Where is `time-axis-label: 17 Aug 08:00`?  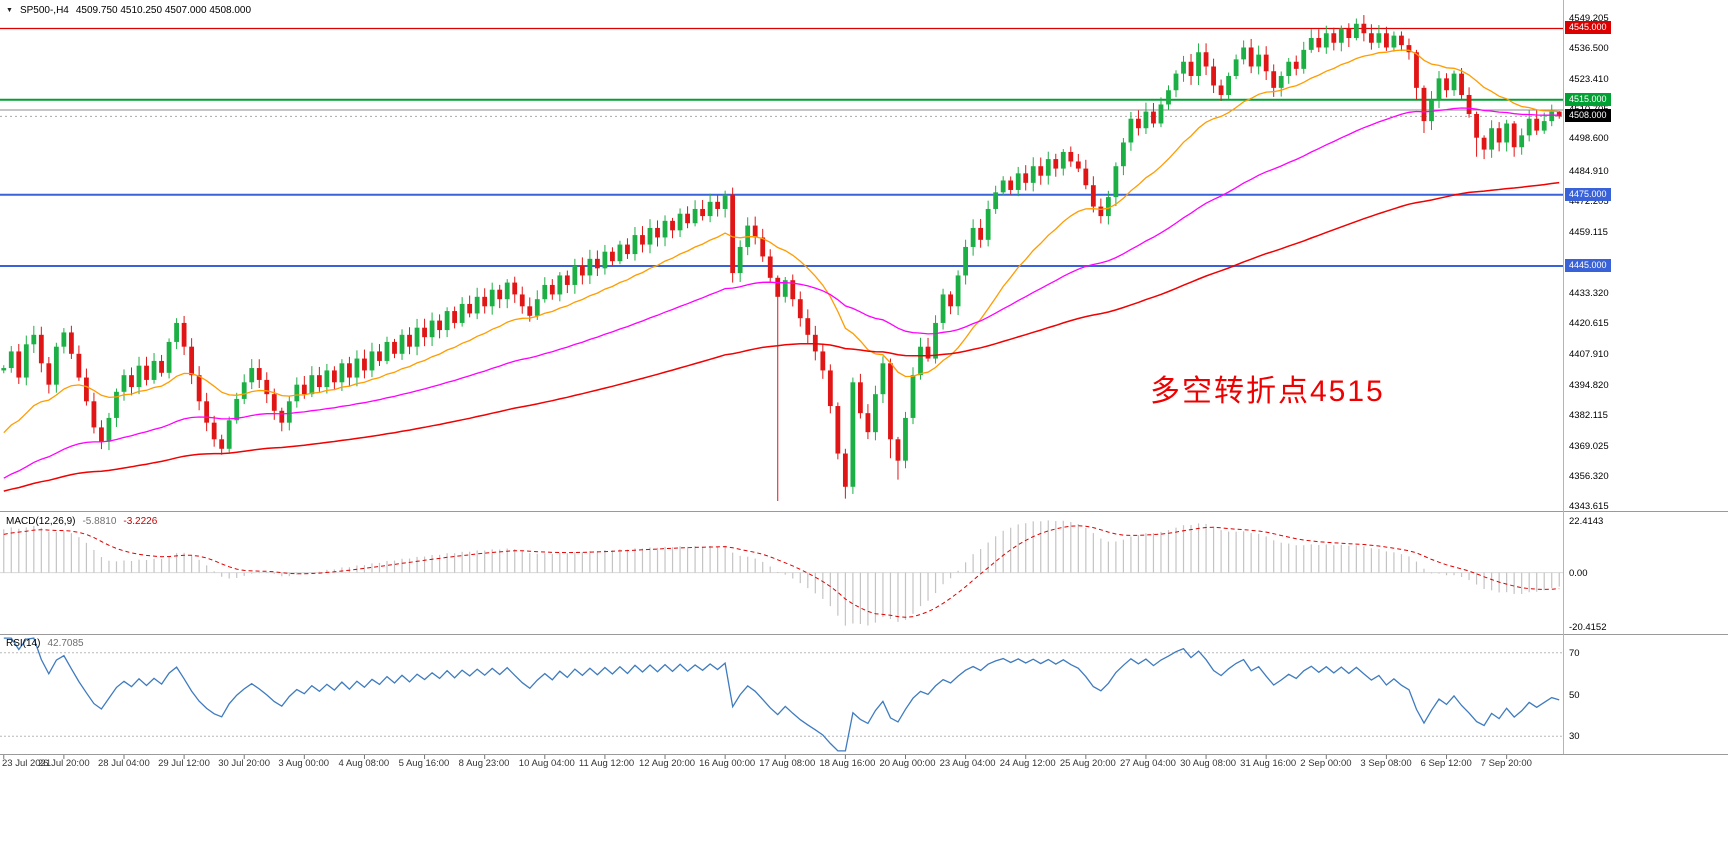 time-axis-label: 17 Aug 08:00 is located at coordinates (787, 763).